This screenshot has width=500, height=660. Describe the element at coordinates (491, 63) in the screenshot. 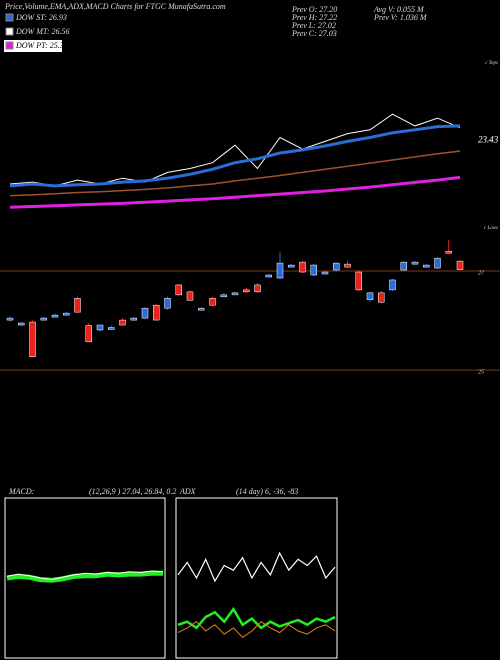

I see `panel-label: c Tops` at that location.